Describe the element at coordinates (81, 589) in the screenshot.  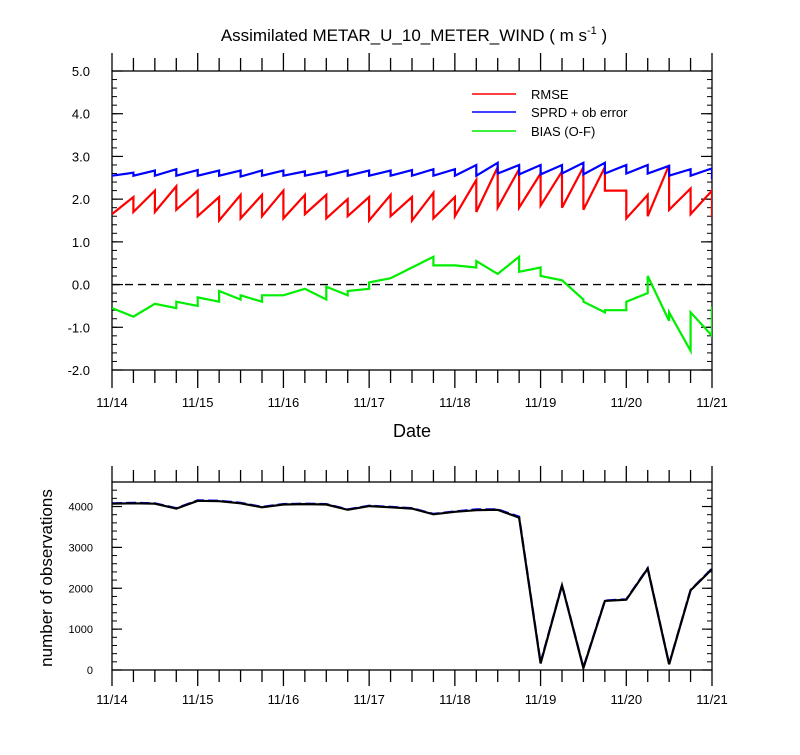
I see `bottom-y-tick-label: 2000` at that location.